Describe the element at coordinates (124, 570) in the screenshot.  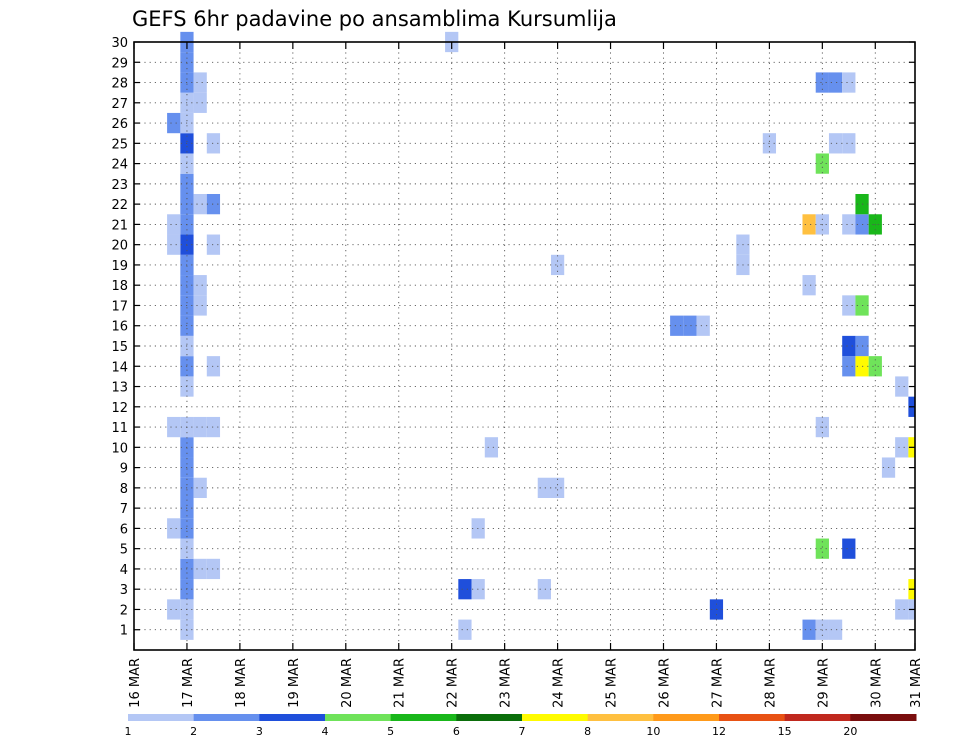
I see `y-tick-label: 4` at that location.